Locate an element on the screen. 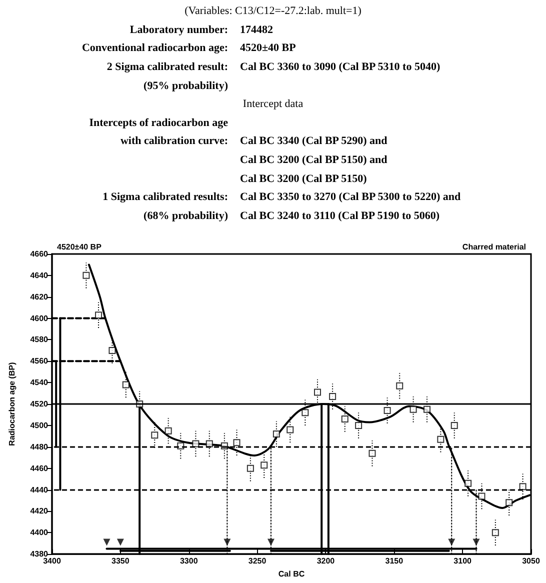  y-tick-label: 4540 is located at coordinates (39, 383).